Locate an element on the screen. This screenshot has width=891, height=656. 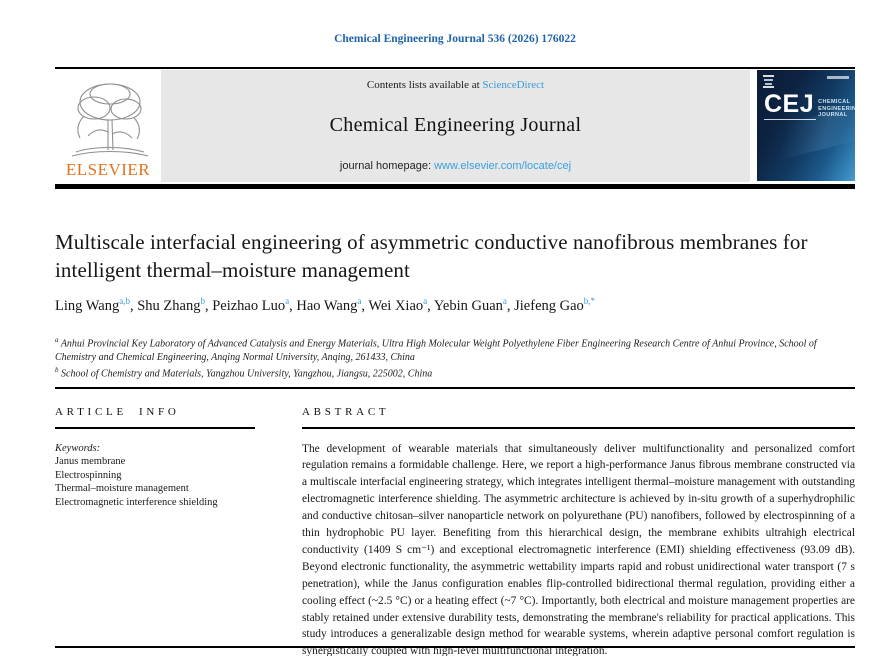
sciencedirect-link: ScienceDirect is located at coordinates (513, 85).